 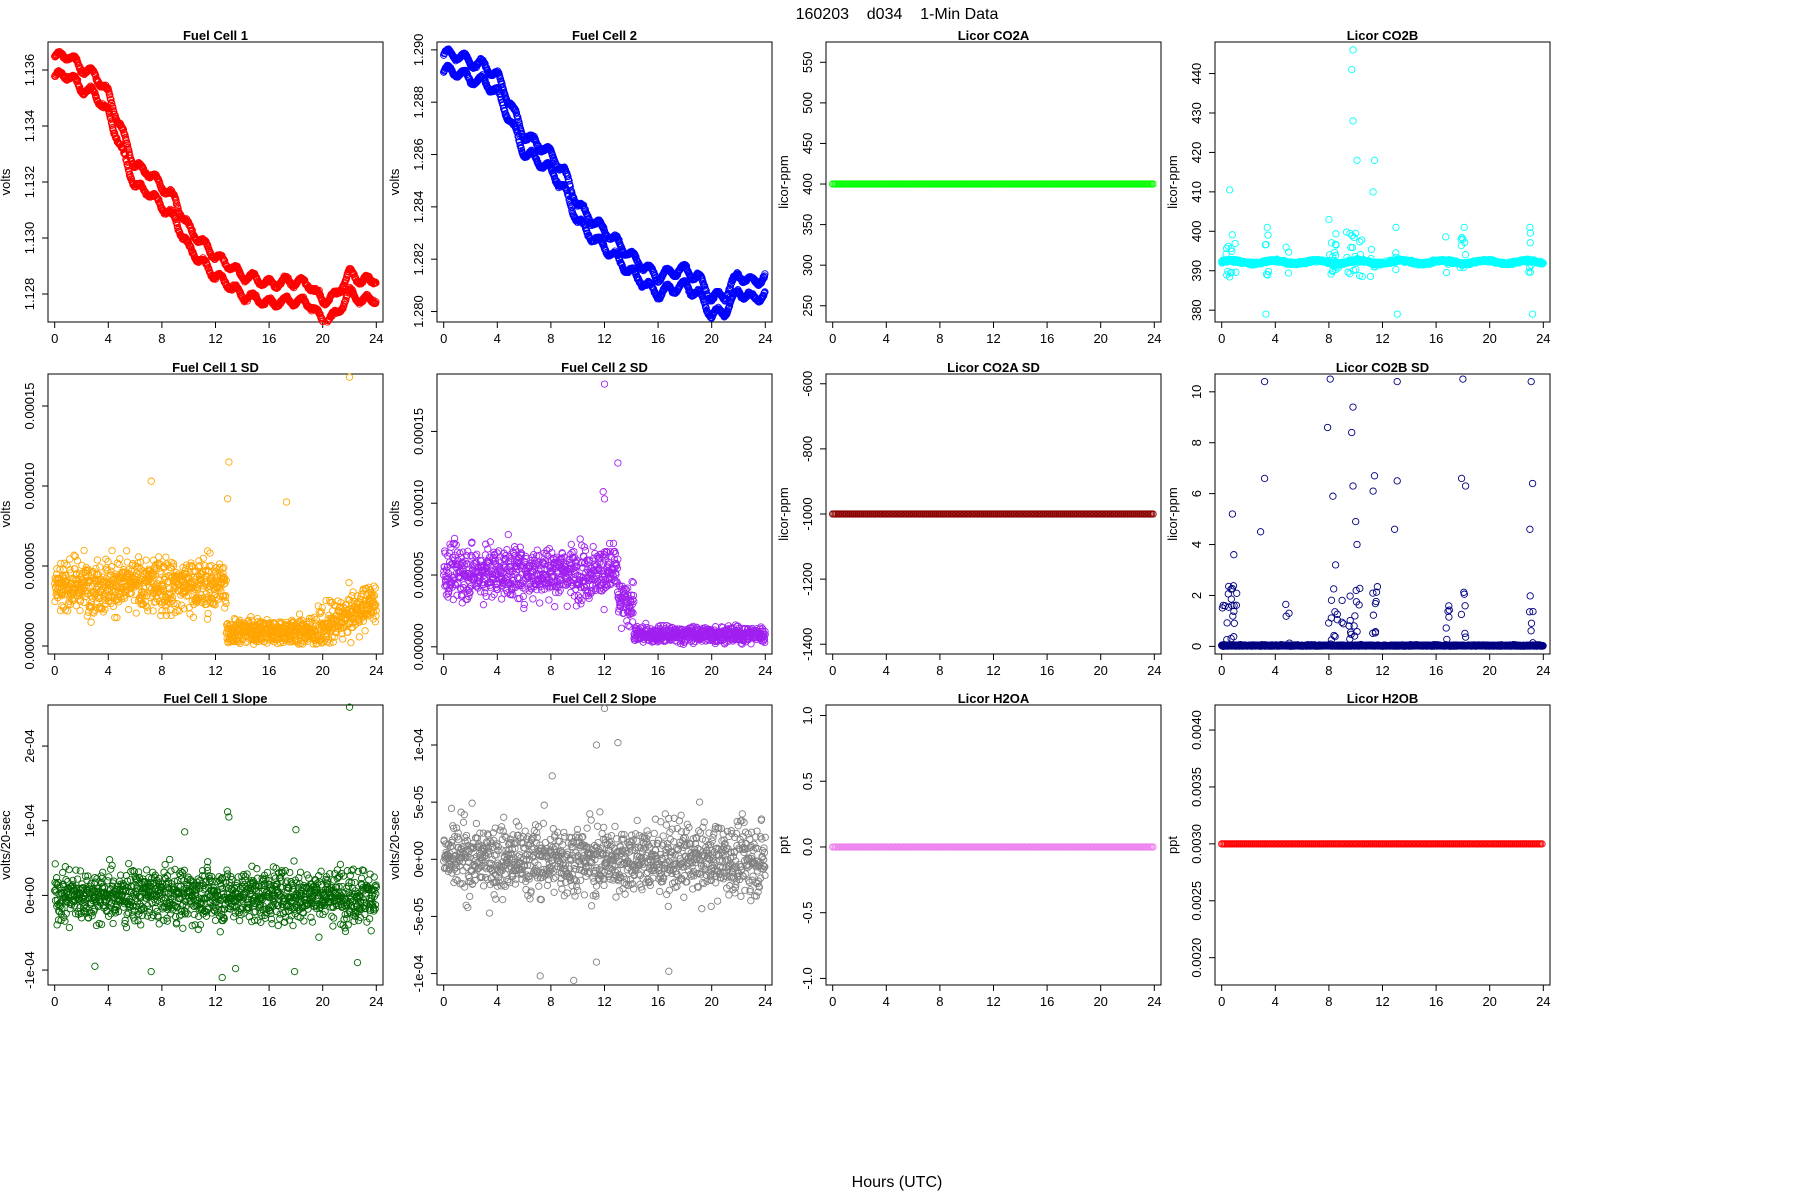 I want to click on y-tick-label: 410, so click(x=1196, y=192).